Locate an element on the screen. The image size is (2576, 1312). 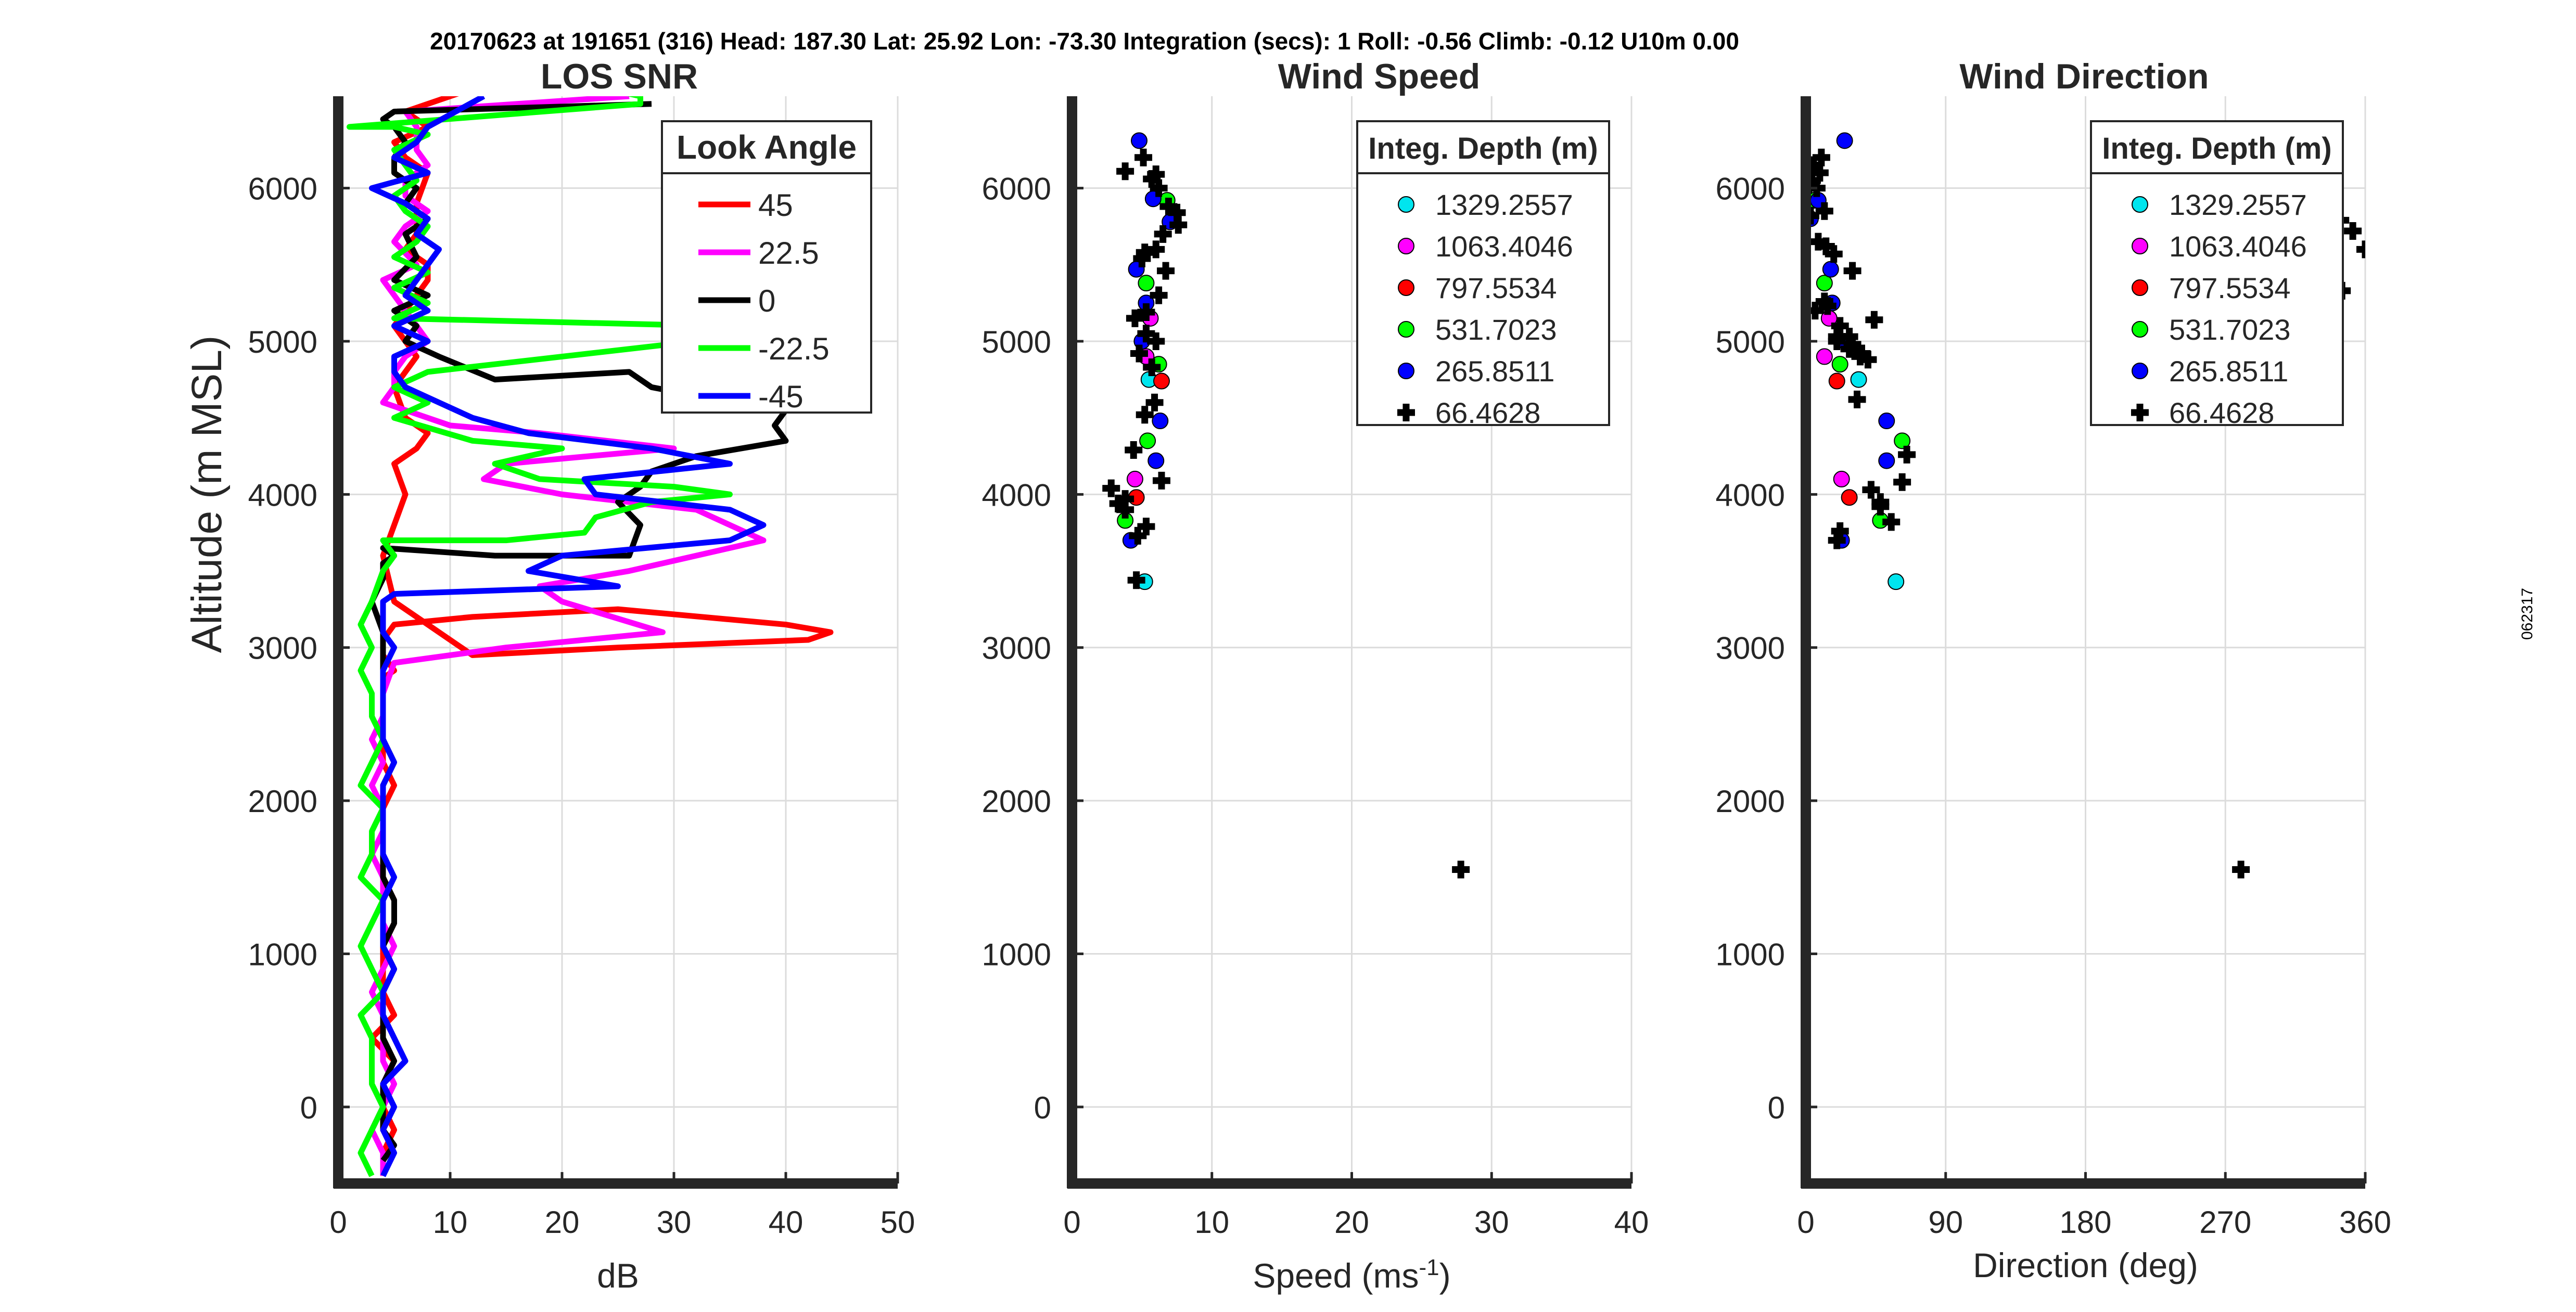
y-tick-label: 0 is located at coordinates (1776, 1108).